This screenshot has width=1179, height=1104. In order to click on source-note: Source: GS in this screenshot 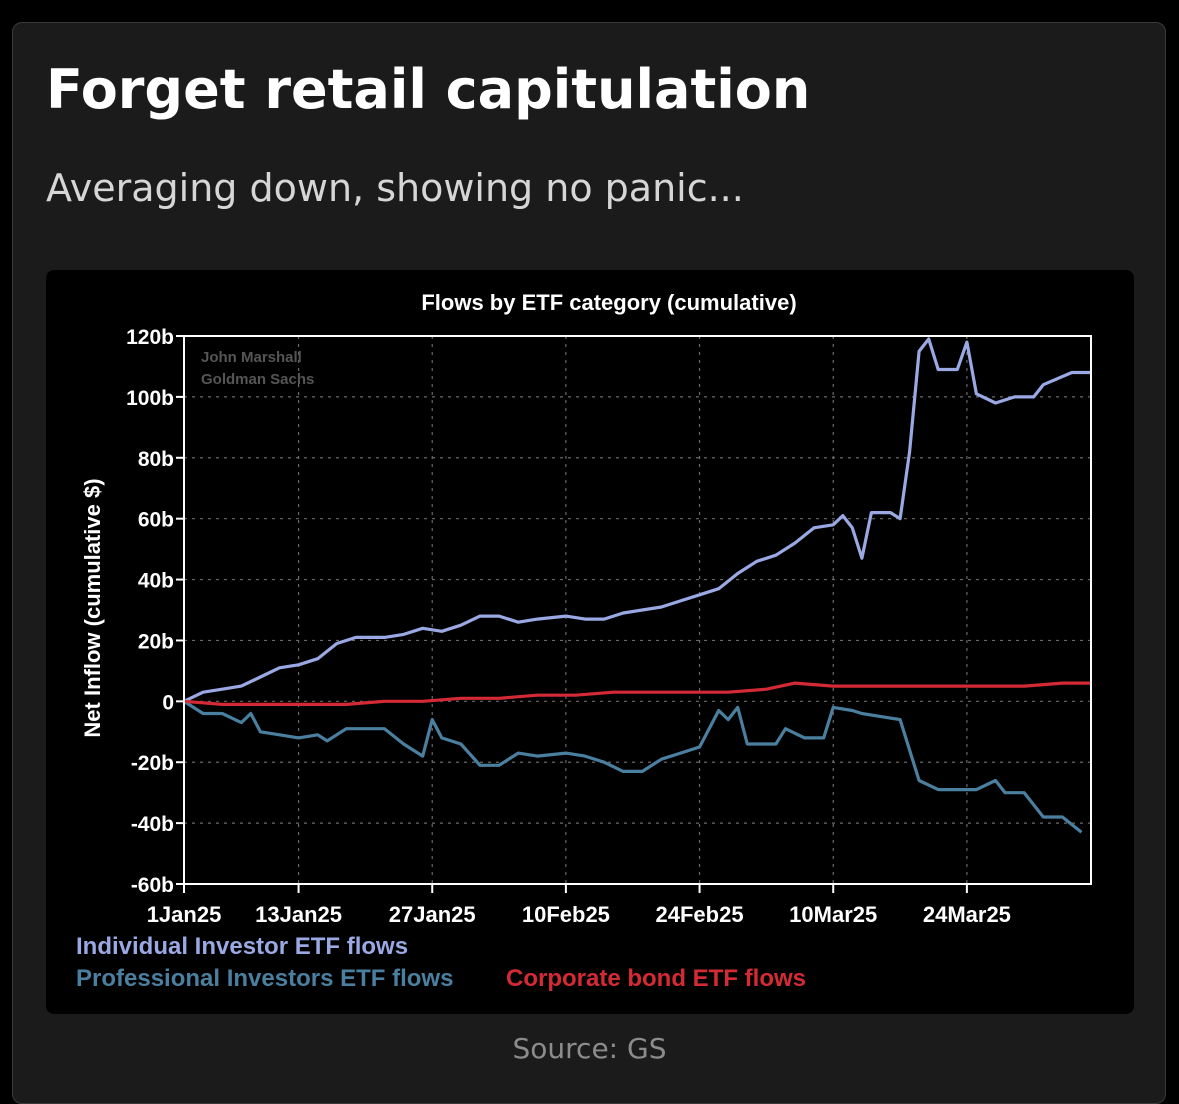, I will do `click(589, 1048)`.